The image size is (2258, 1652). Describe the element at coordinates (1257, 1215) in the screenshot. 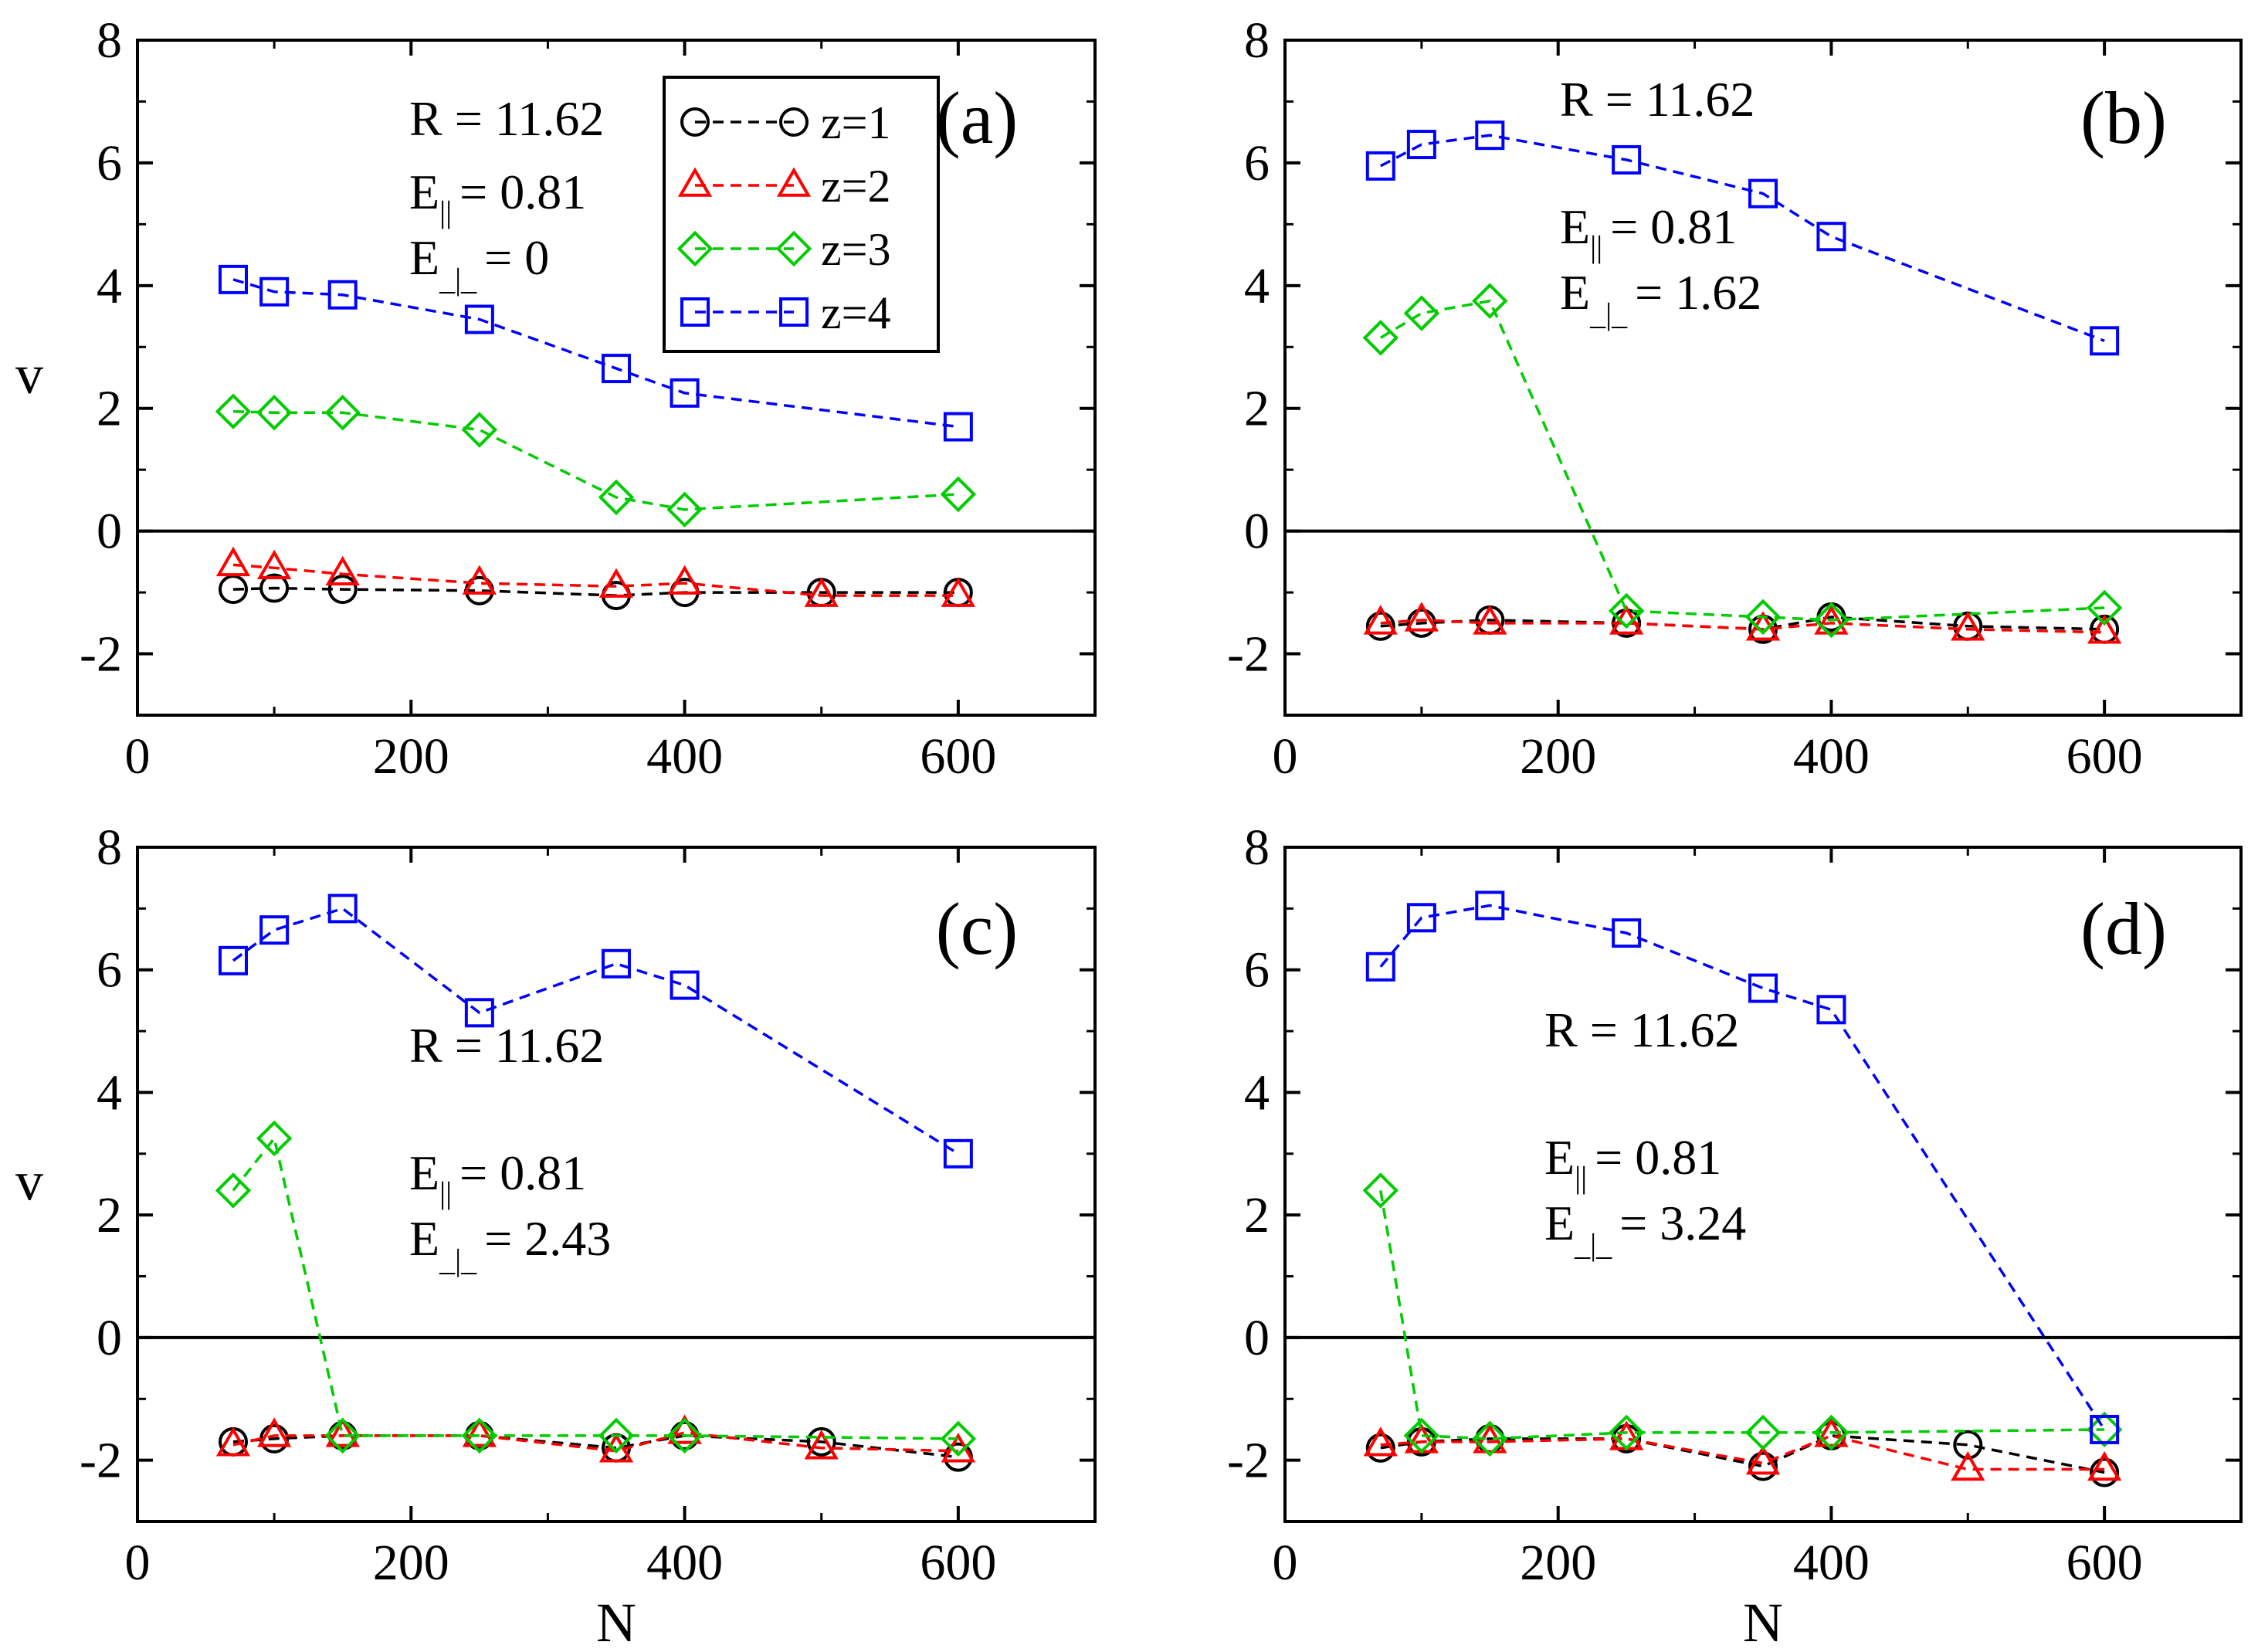

I see `y-tick-label: 2` at that location.